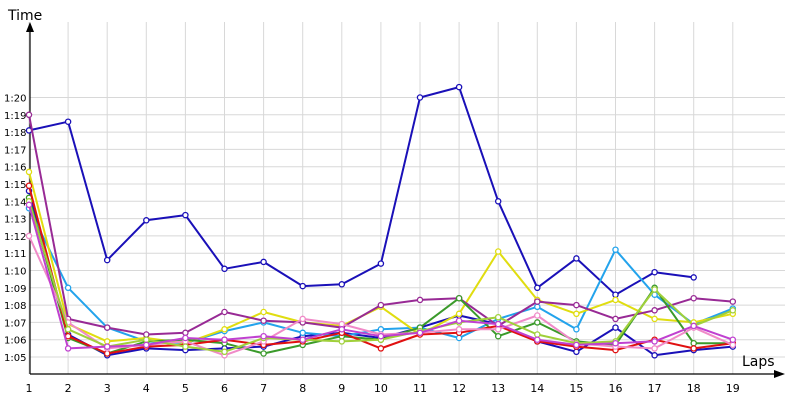 This screenshot has width=800, height=400. Describe the element at coordinates (15, 254) in the screenshot. I see `y-tick-label: 1:11` at that location.